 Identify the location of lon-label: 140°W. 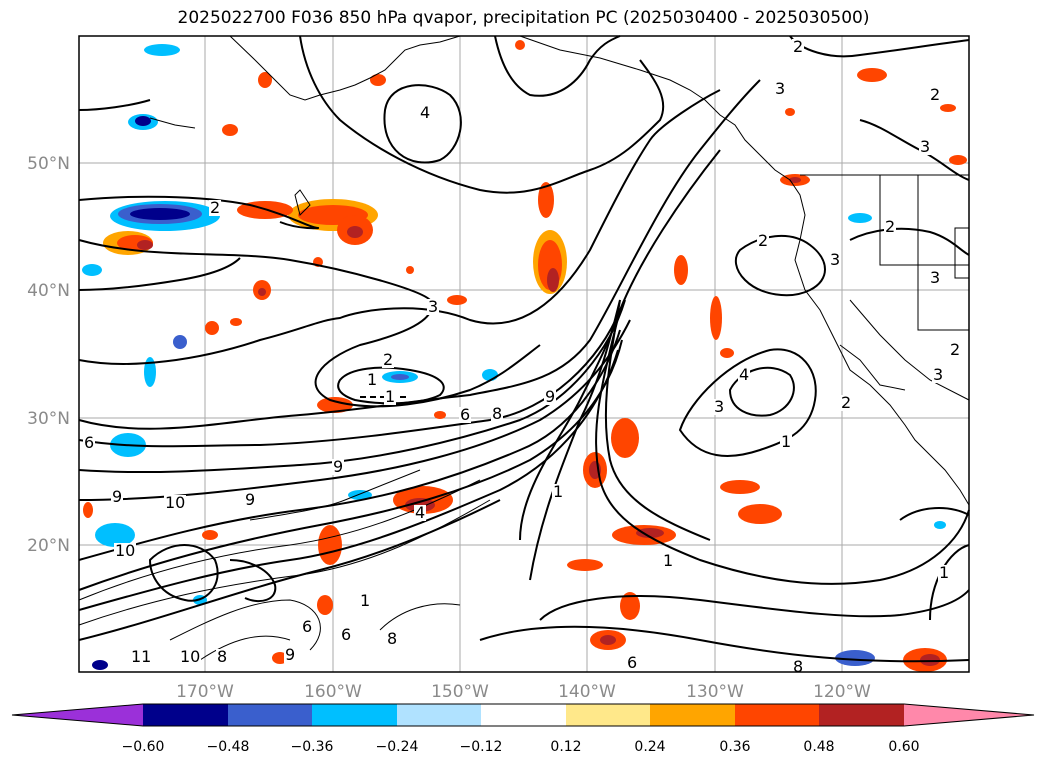
(587, 692).